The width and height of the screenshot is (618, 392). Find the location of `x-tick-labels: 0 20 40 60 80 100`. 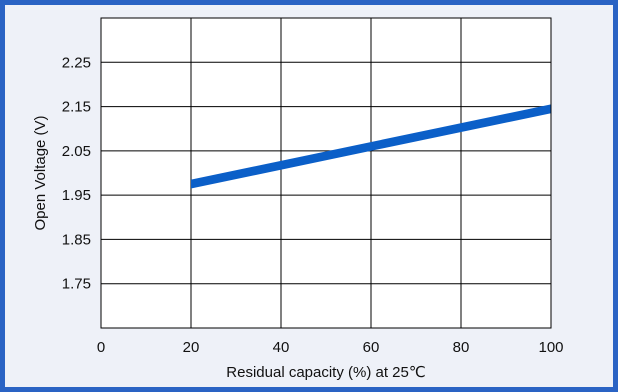

x-tick-labels: 0 20 40 60 80 100 is located at coordinates (330, 347).